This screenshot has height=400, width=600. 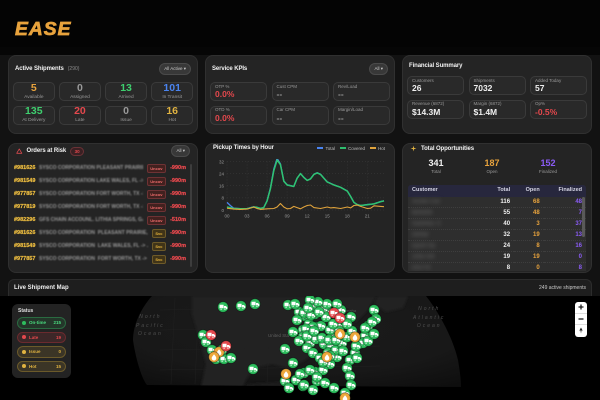 What do you see at coordinates (268, 216) in the screenshot?
I see `svg-text: 06` at bounding box center [268, 216].